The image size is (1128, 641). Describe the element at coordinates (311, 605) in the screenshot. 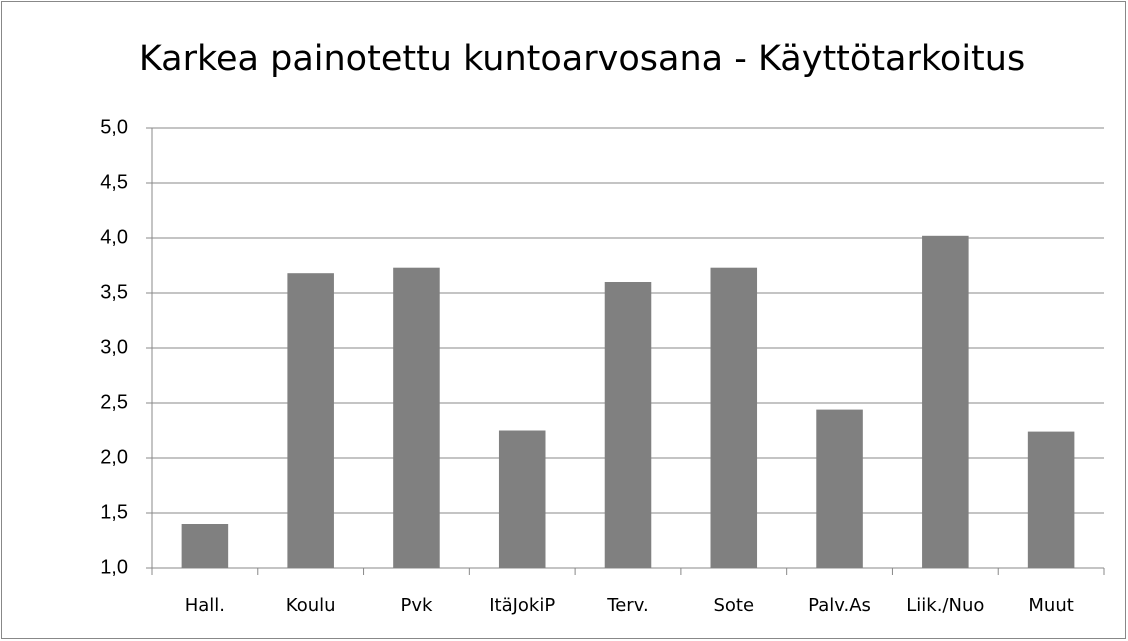

I see `x-tick-label: Koulu` at that location.